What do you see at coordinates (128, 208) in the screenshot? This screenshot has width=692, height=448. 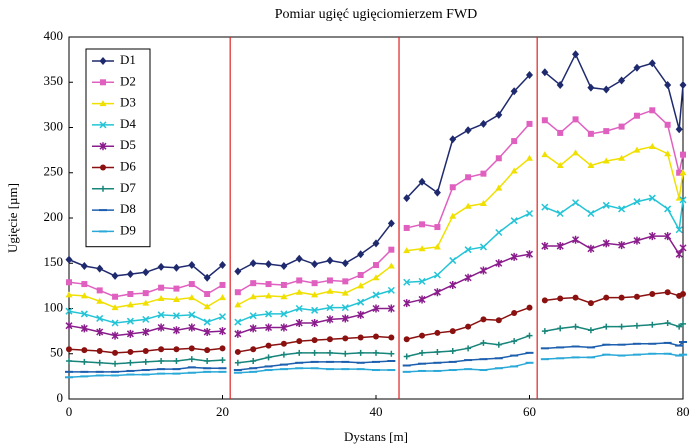 I see `legend-label: D8` at bounding box center [128, 208].